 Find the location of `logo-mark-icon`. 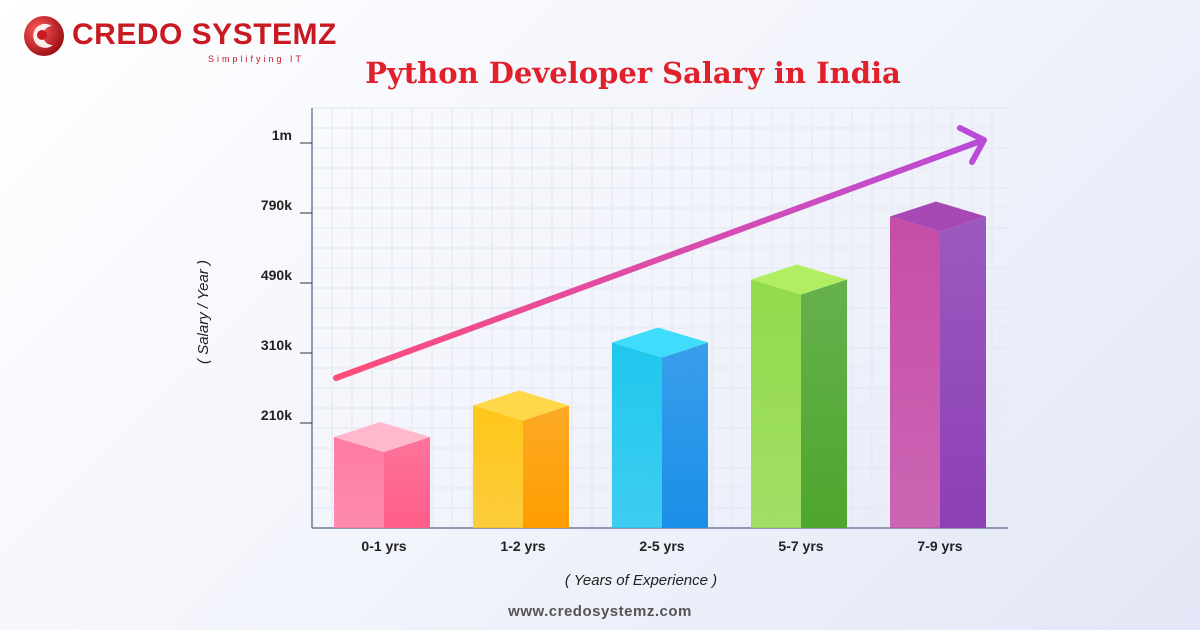

logo-mark-icon is located at coordinates (44, 36).